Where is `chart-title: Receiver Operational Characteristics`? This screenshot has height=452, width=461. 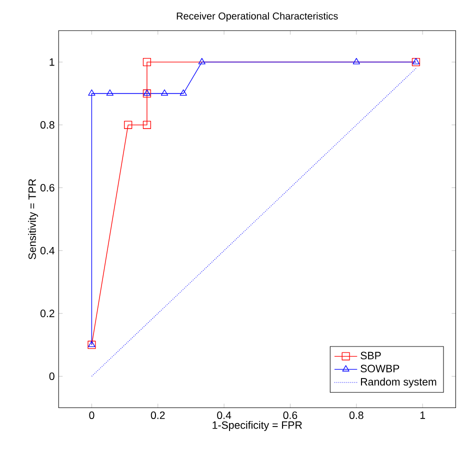 chart-title: Receiver Operational Characteristics is located at coordinates (257, 17).